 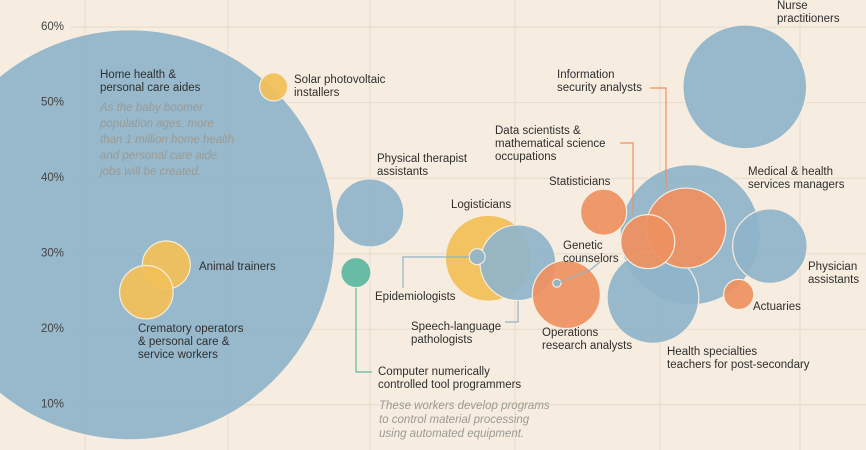 I want to click on bubble-label: personal care aides, so click(x=150, y=88).